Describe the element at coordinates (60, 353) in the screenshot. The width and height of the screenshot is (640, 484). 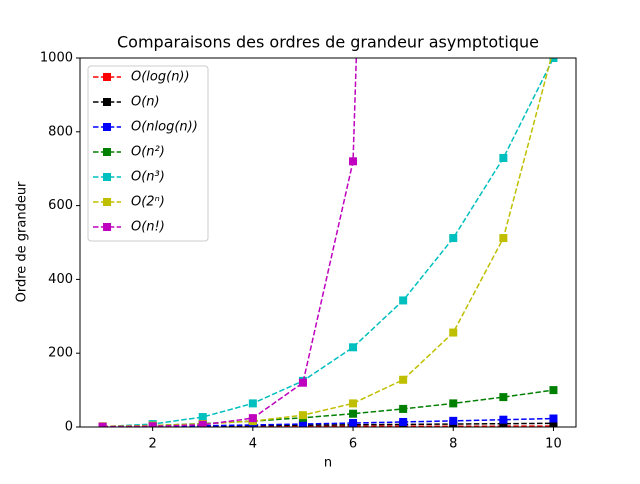
I see `y-tick-label: 200` at that location.